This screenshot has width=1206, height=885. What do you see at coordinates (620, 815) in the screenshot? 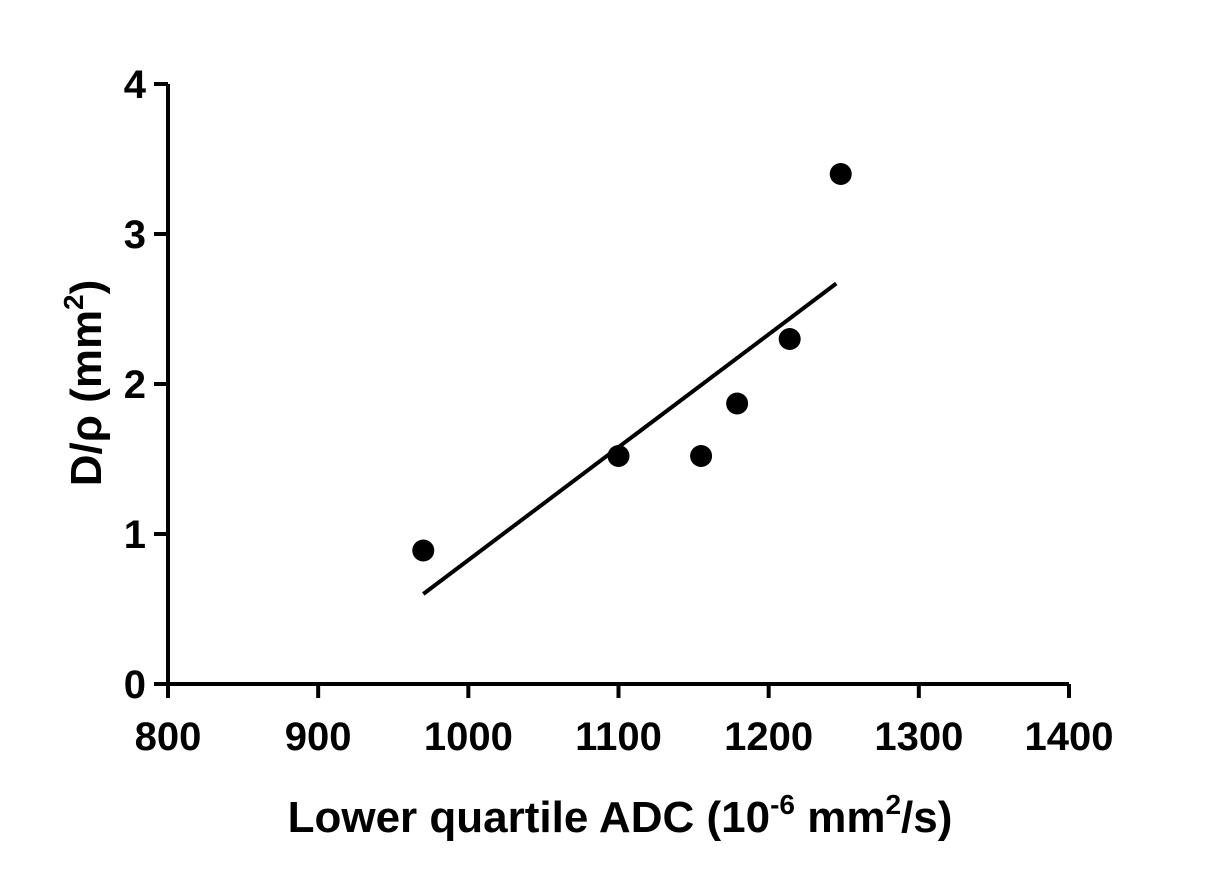
I see `x-axis-title: Lower quartile ADC (10-6 mm2/s)` at bounding box center [620, 815].